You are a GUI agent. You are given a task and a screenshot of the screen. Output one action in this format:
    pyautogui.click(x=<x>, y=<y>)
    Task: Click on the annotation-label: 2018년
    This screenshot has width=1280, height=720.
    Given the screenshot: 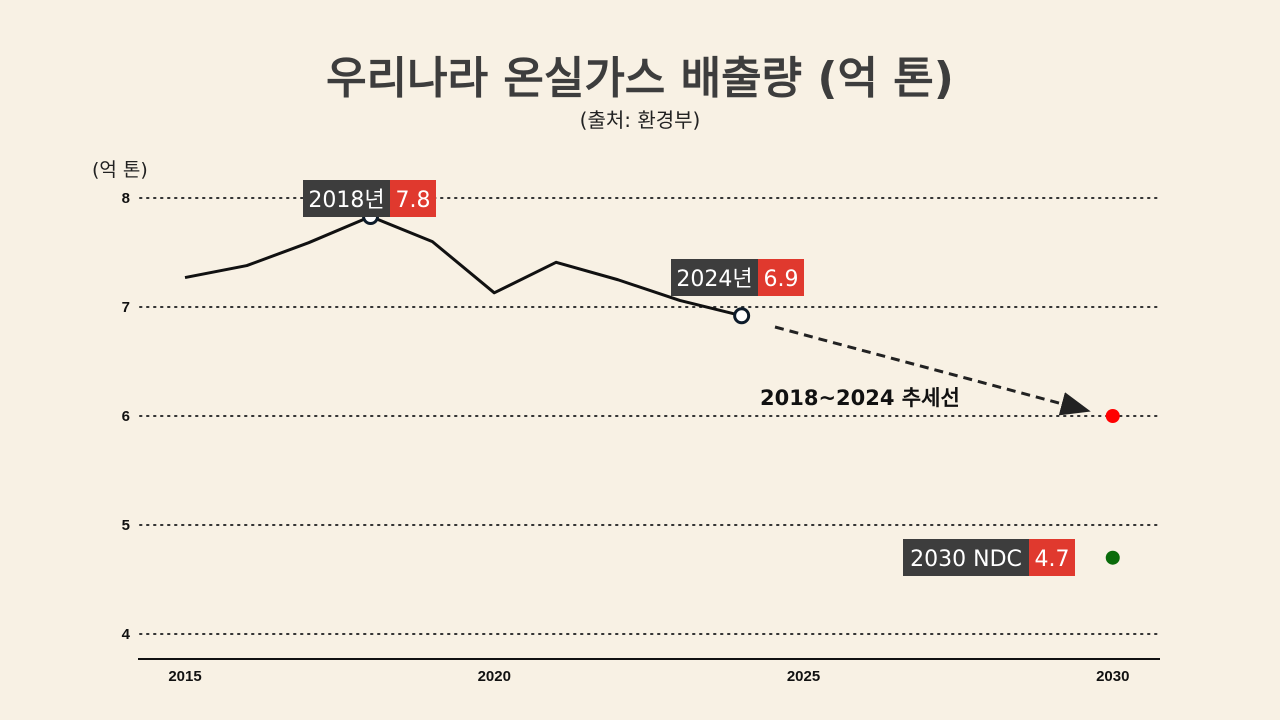 What is the action you would take?
    pyautogui.click(x=346, y=200)
    